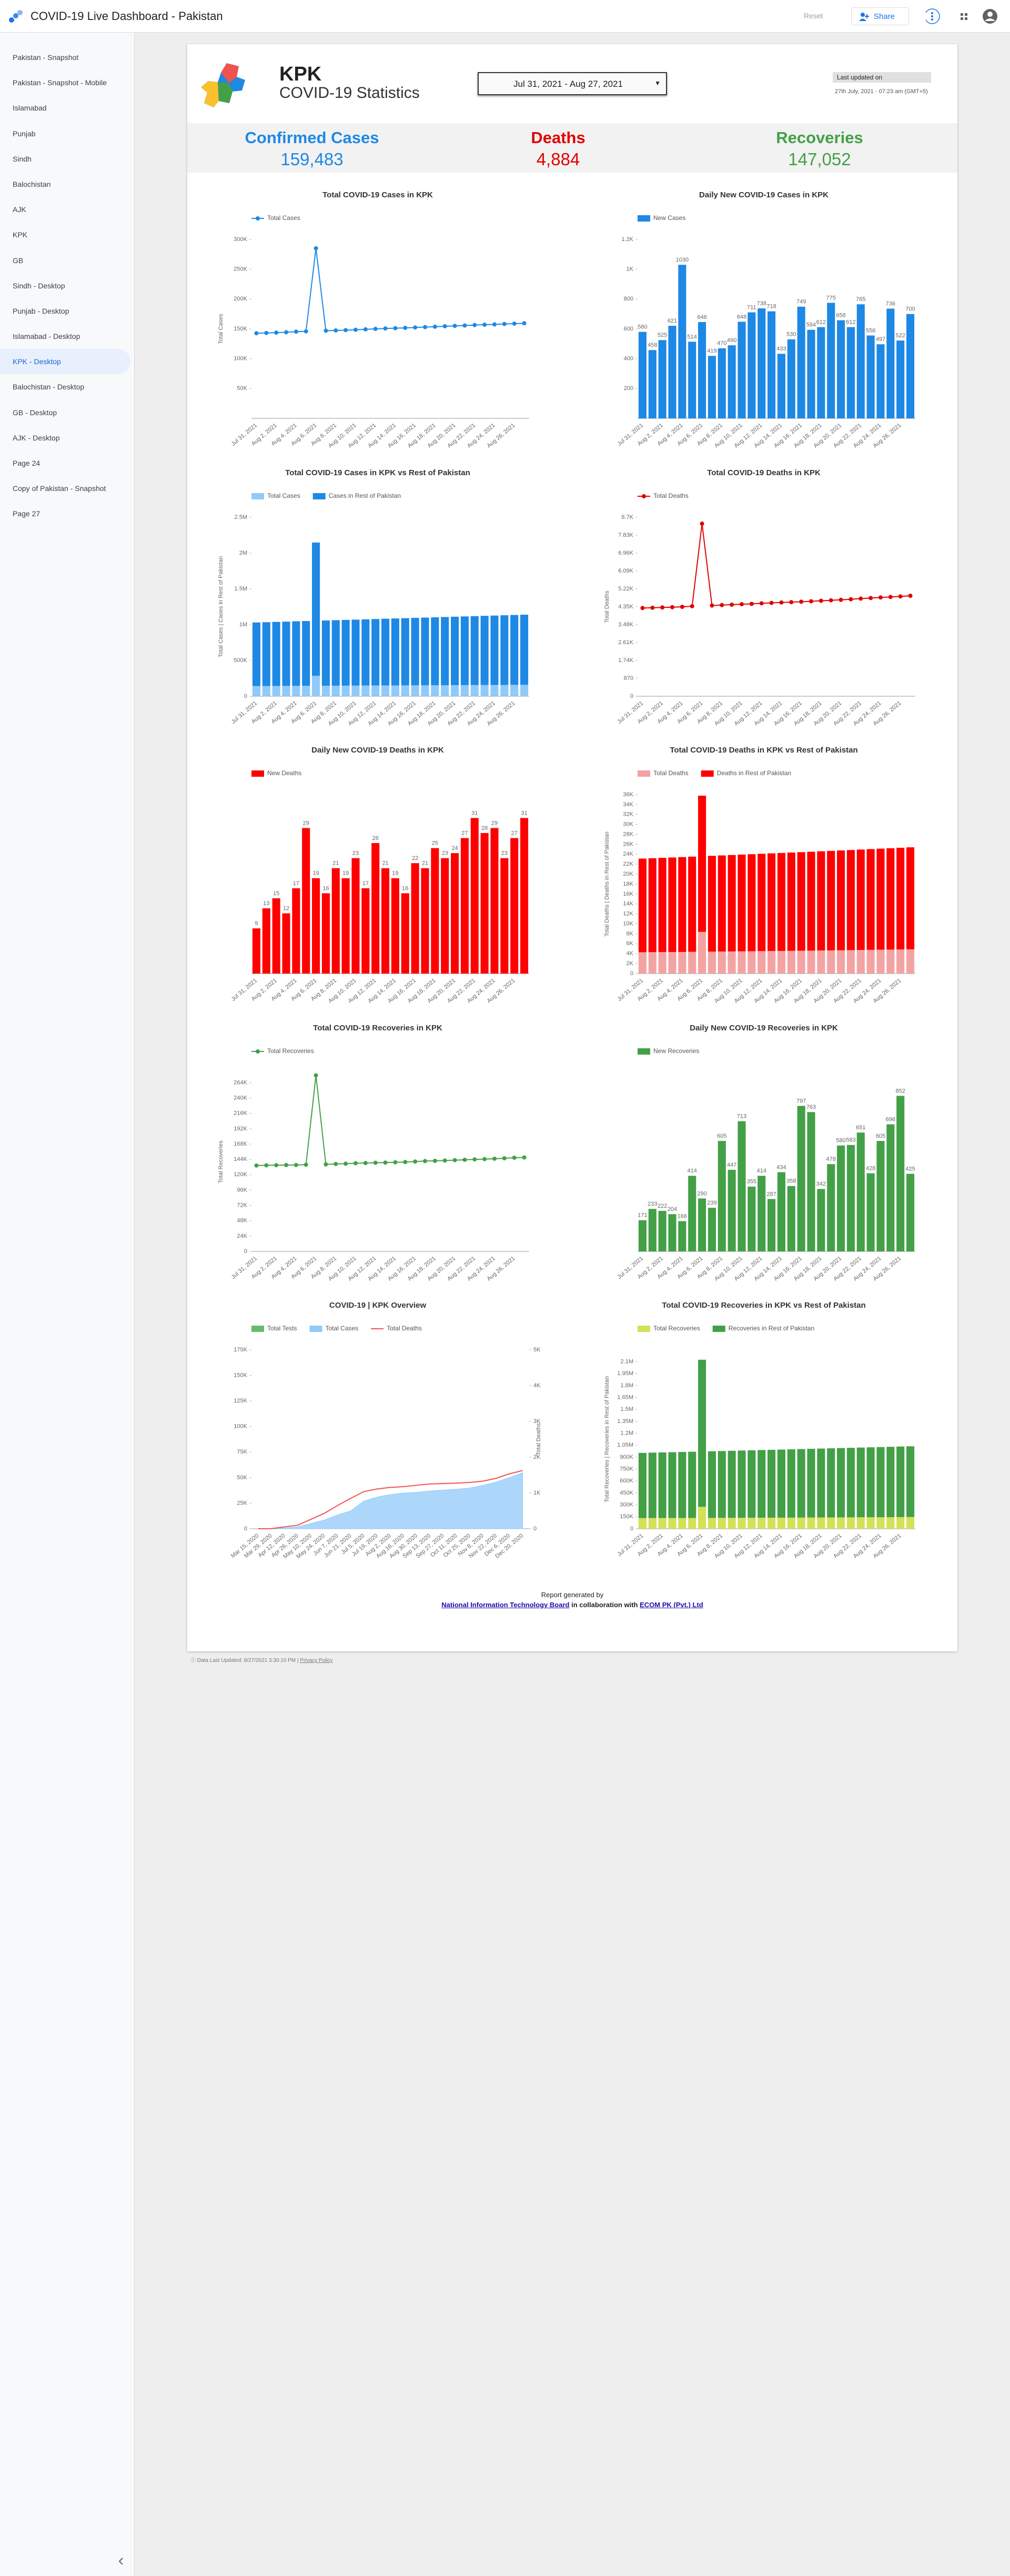  Describe the element at coordinates (572, 83) in the screenshot. I see `date-range-picker: Jul 31, 2021 - Aug 27, 2021 ▼` at that location.